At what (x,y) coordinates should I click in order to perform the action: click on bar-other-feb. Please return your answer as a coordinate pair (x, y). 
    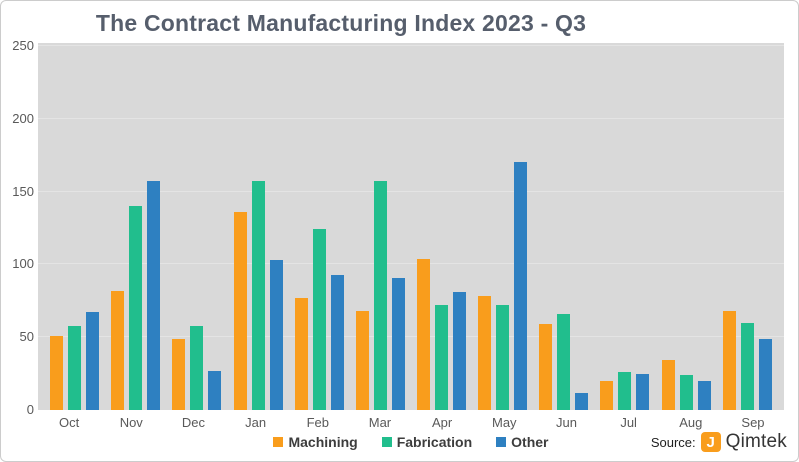
    Looking at the image, I should click on (337, 342).